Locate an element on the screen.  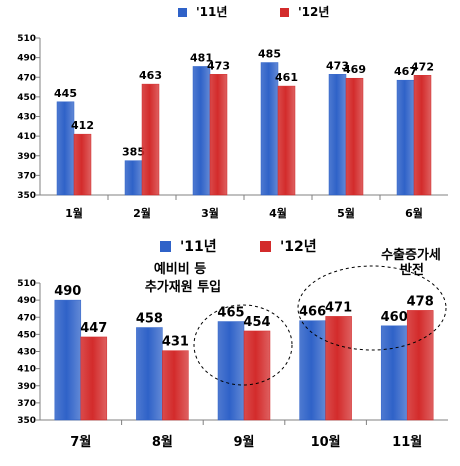
data-label: 385 is located at coordinates (133, 152).